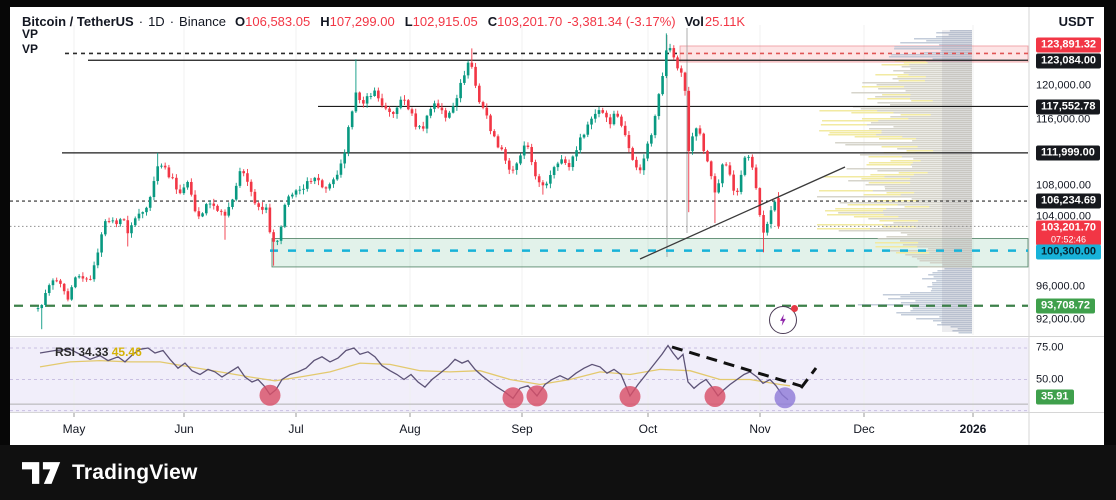 The image size is (1116, 500). I want to click on quote-currency-label: USDT, so click(1076, 21).